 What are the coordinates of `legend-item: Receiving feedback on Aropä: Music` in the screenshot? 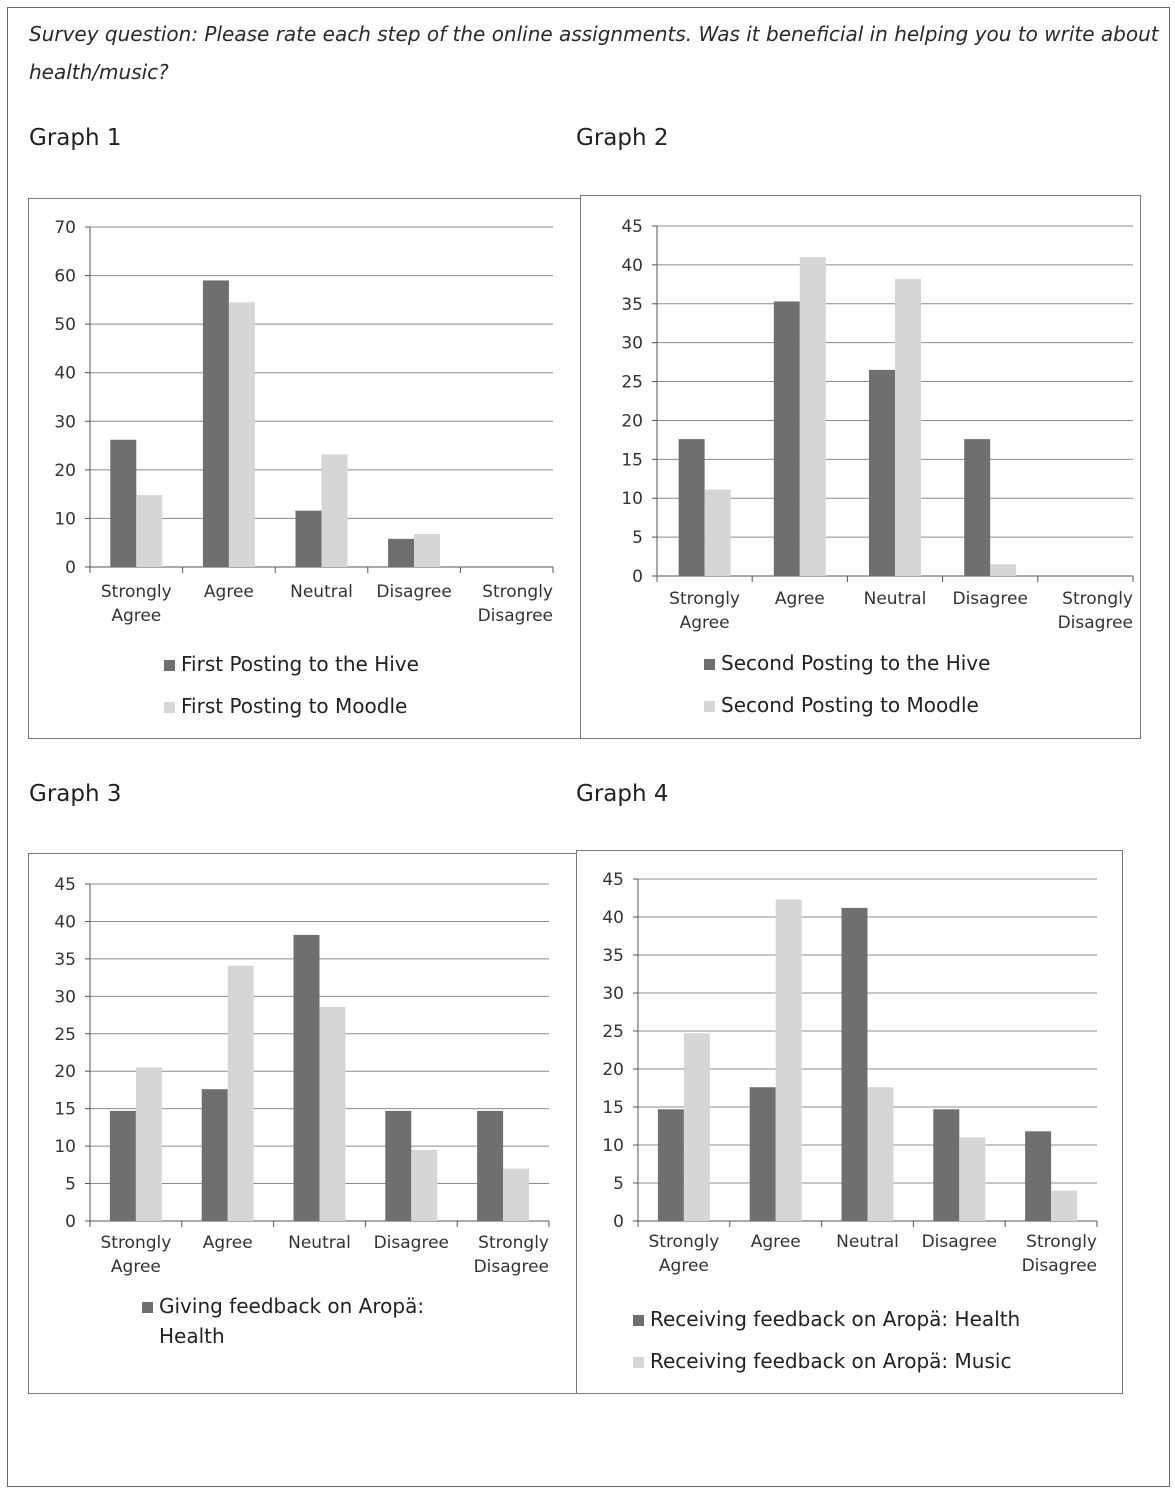 It's located at (826, 1367).